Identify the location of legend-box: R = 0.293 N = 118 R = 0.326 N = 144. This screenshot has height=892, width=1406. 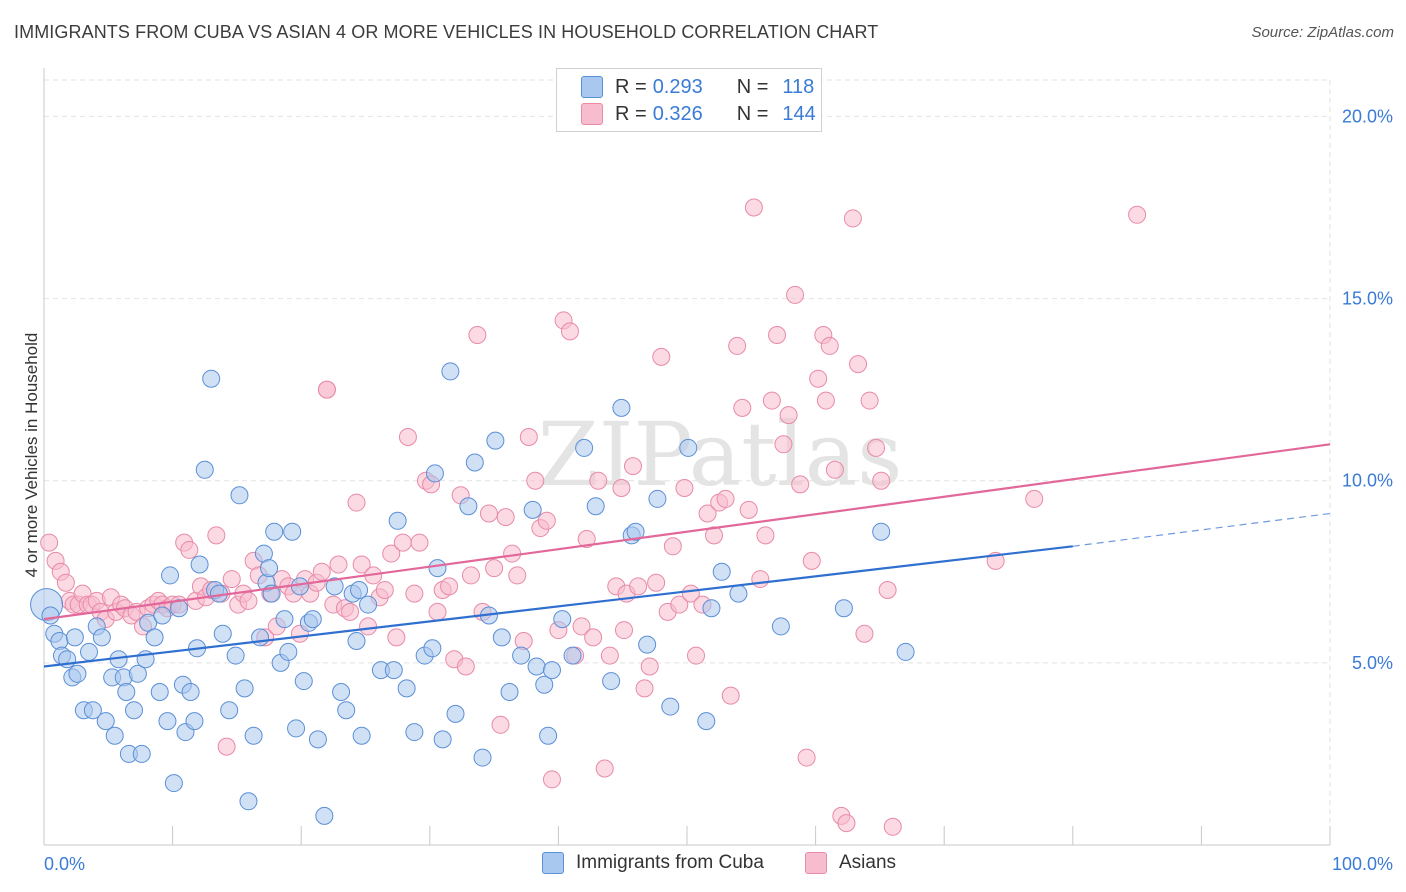
(689, 100).